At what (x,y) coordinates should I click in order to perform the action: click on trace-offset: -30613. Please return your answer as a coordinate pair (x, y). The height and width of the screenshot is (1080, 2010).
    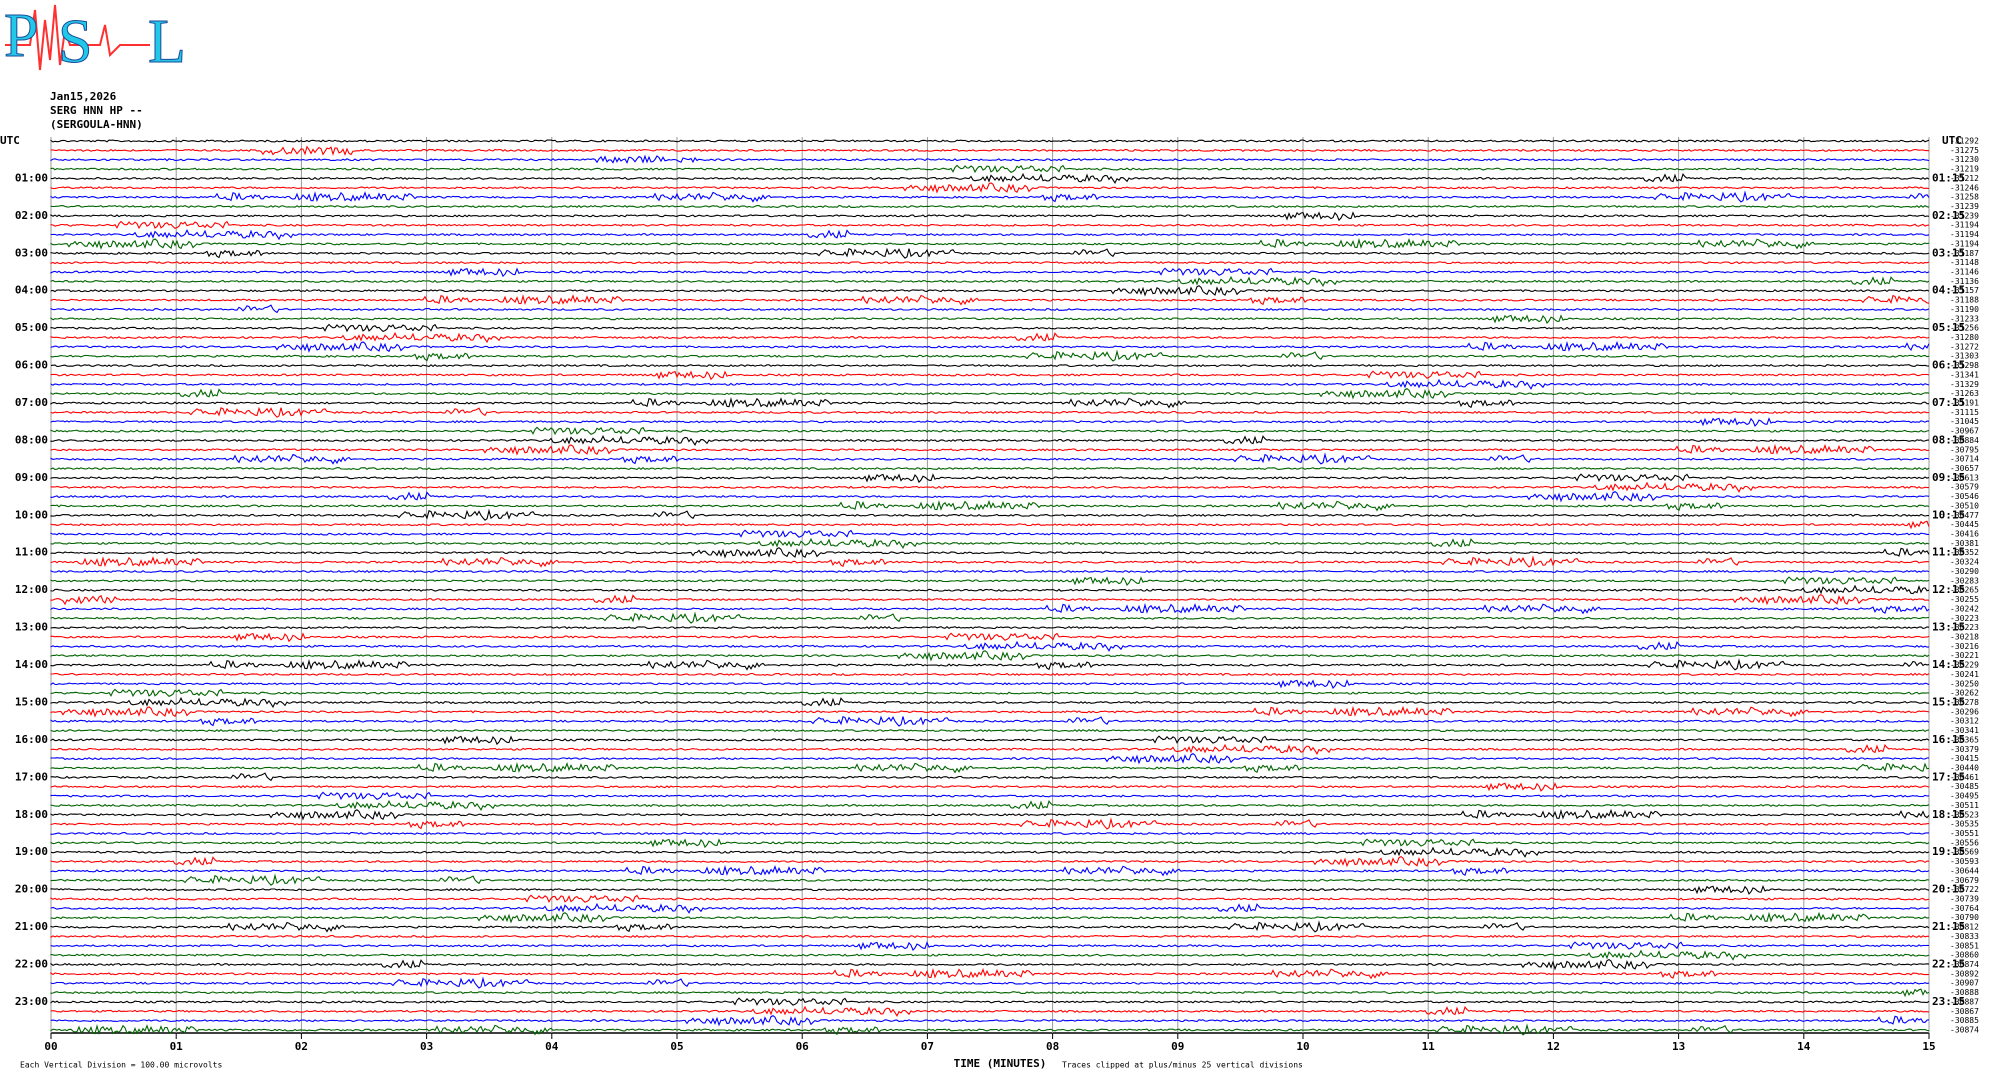
    Looking at the image, I should click on (1964, 477).